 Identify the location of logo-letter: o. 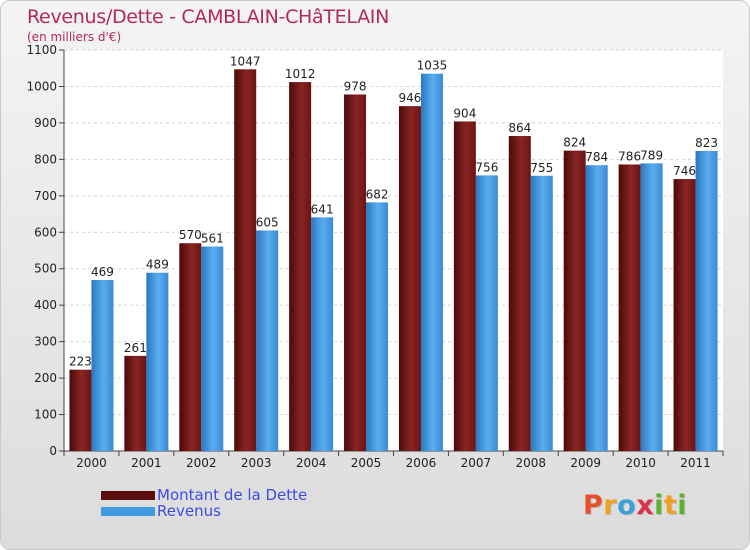
(627, 505).